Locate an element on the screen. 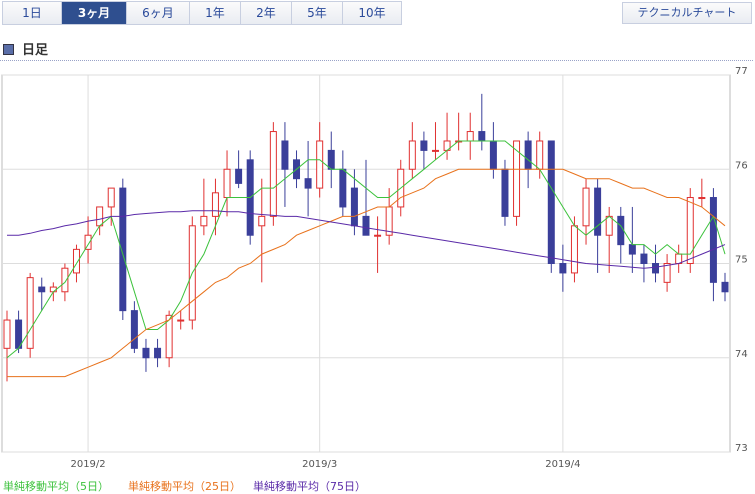 The width and height of the screenshot is (755, 494). period-tab: 1日 is located at coordinates (32, 13).